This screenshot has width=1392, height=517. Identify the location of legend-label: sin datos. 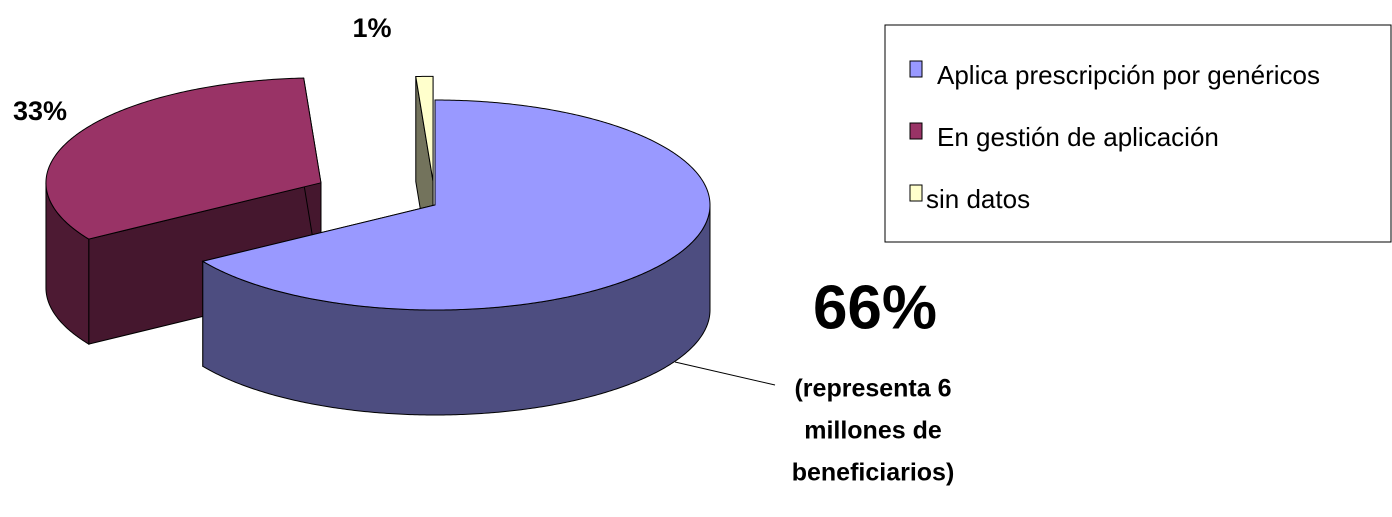
(978, 199).